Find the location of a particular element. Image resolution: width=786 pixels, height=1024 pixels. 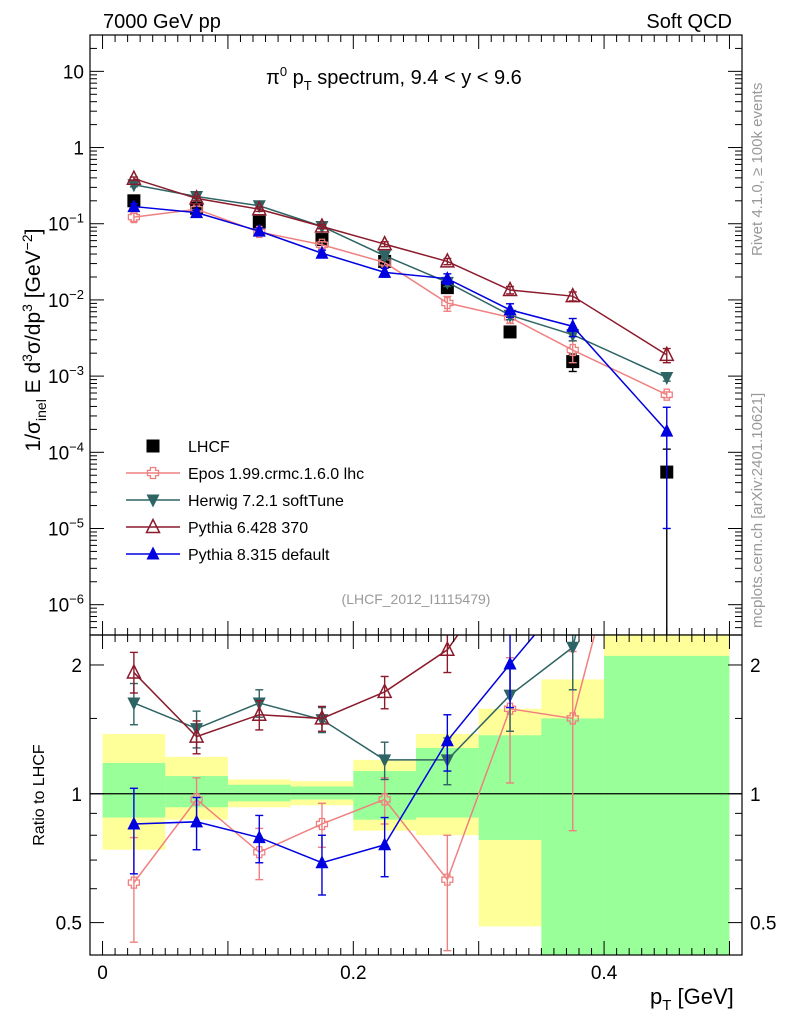

y-tick-label: 10⁻⁶ is located at coordinates (66, 604).